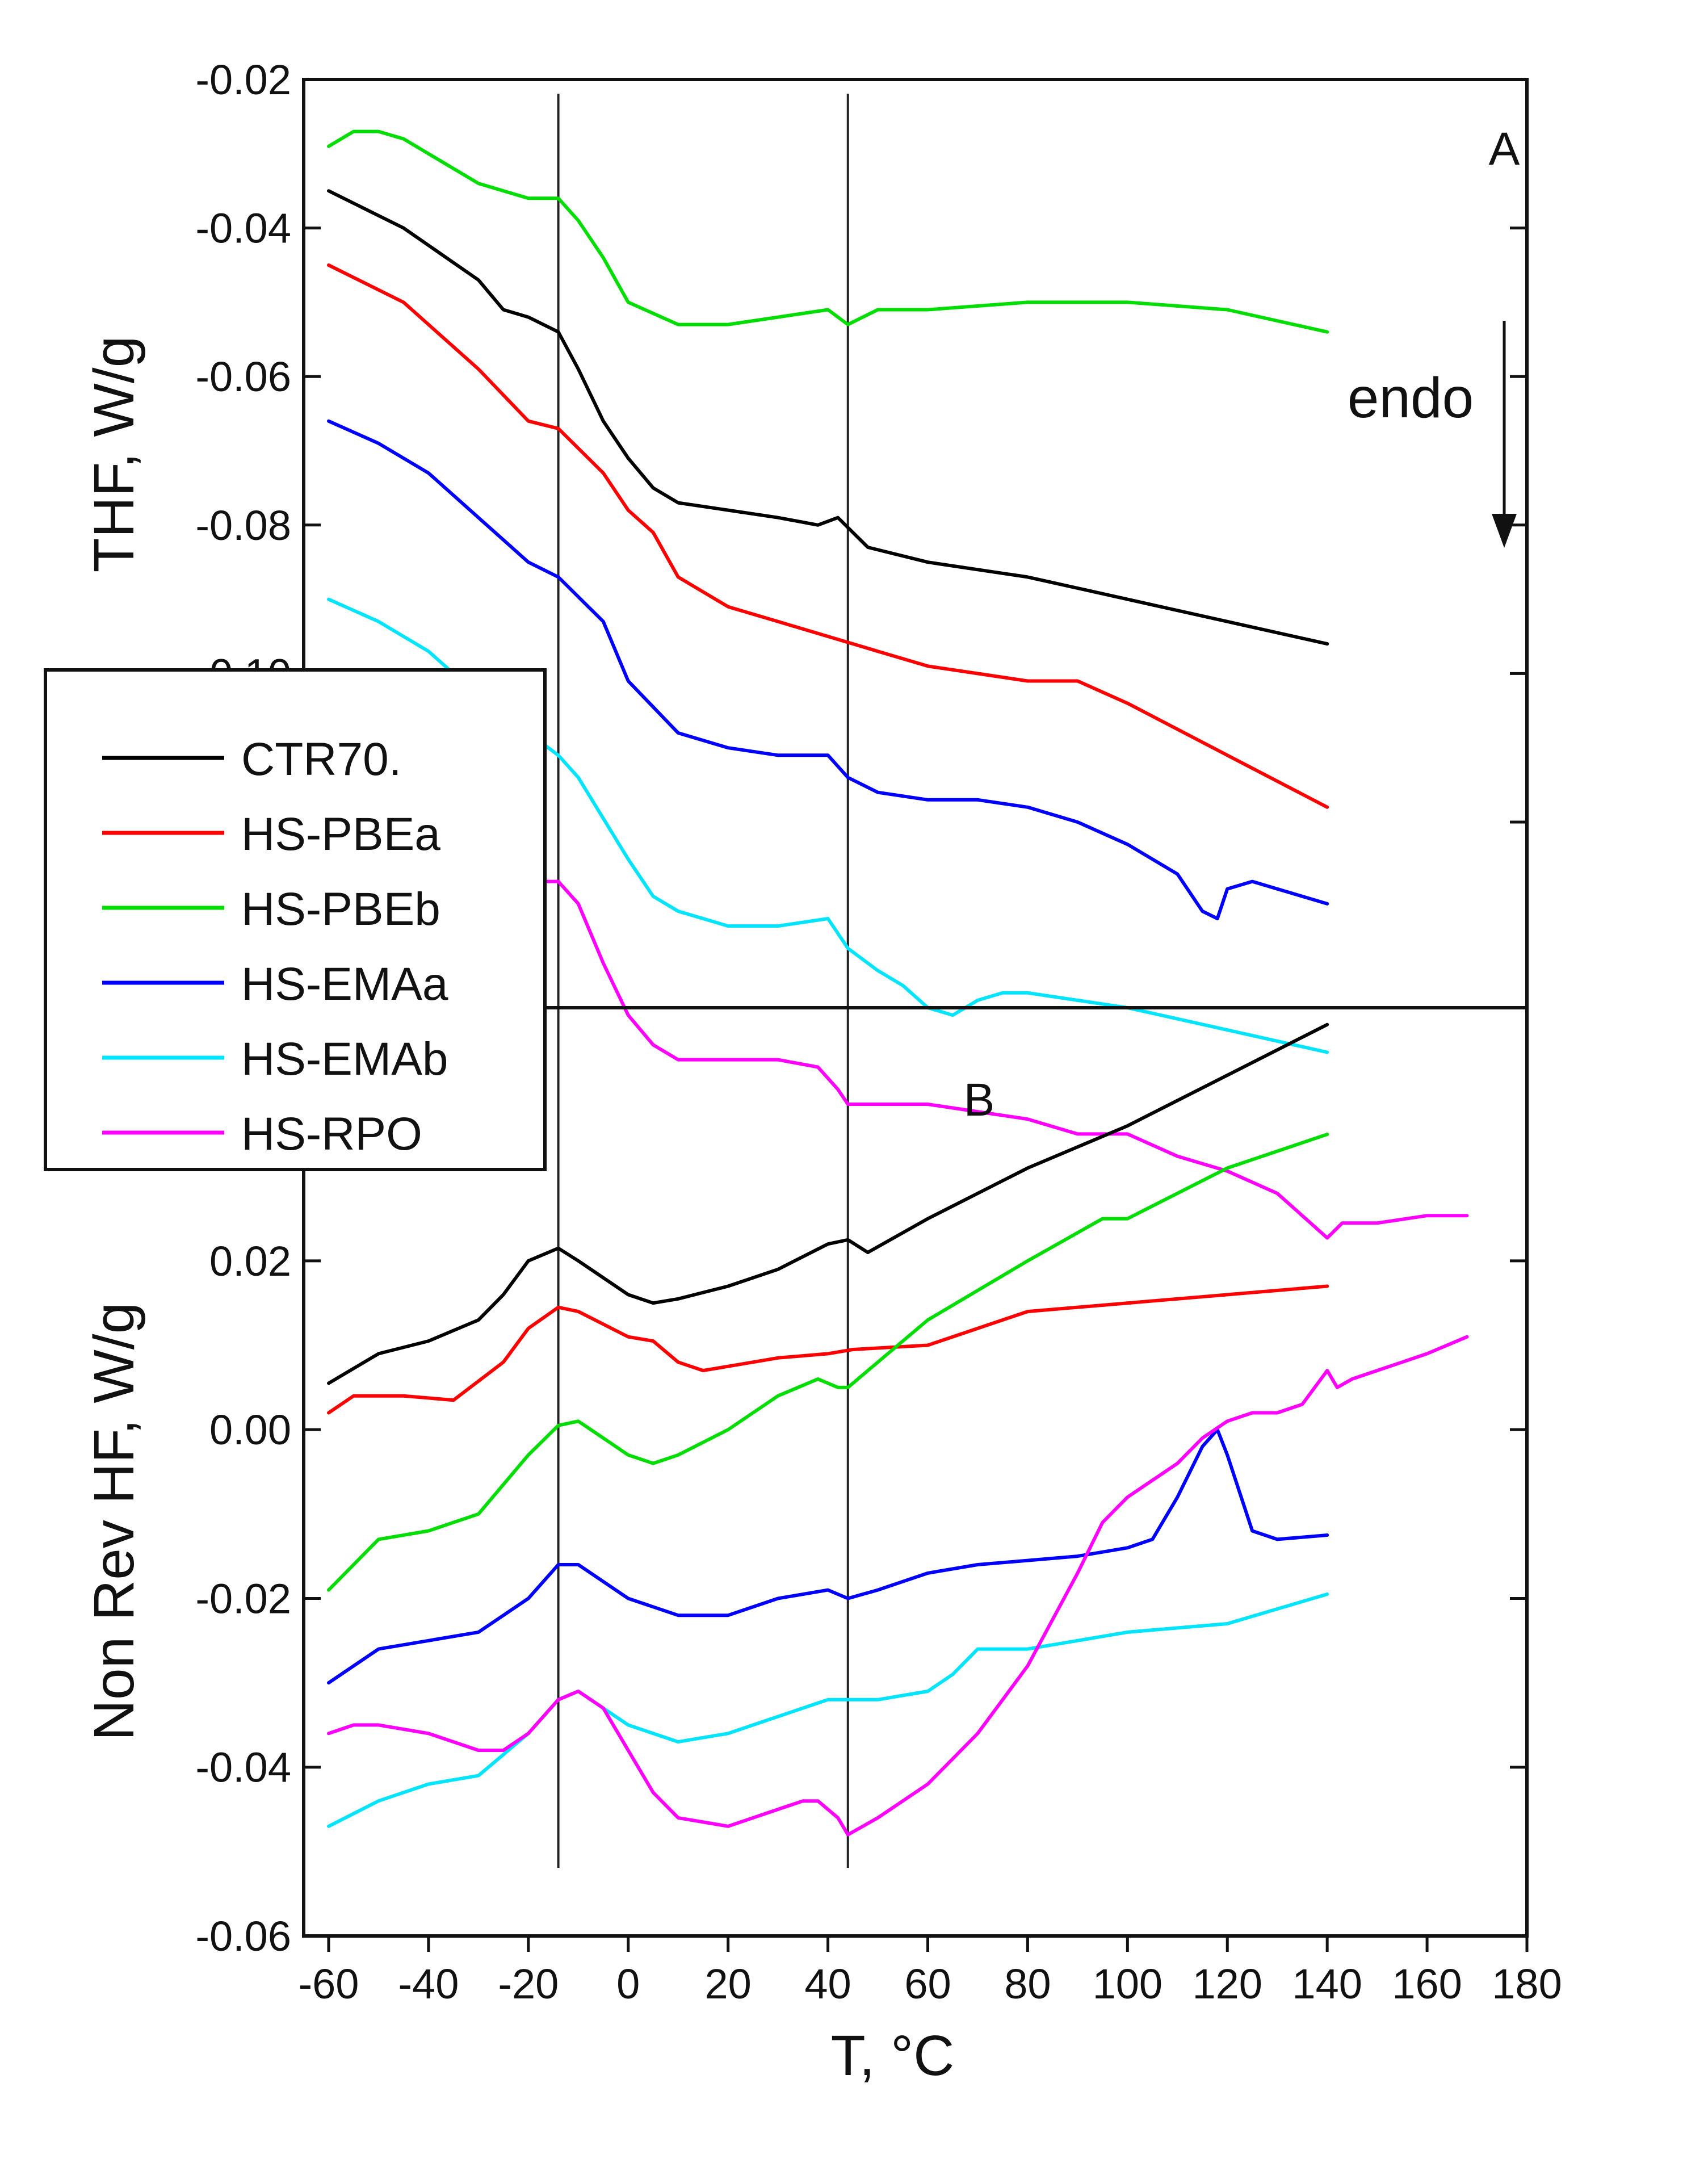 The image size is (1708, 2171). Describe the element at coordinates (927, 1984) in the screenshot. I see `x-tick-label: 60` at that location.